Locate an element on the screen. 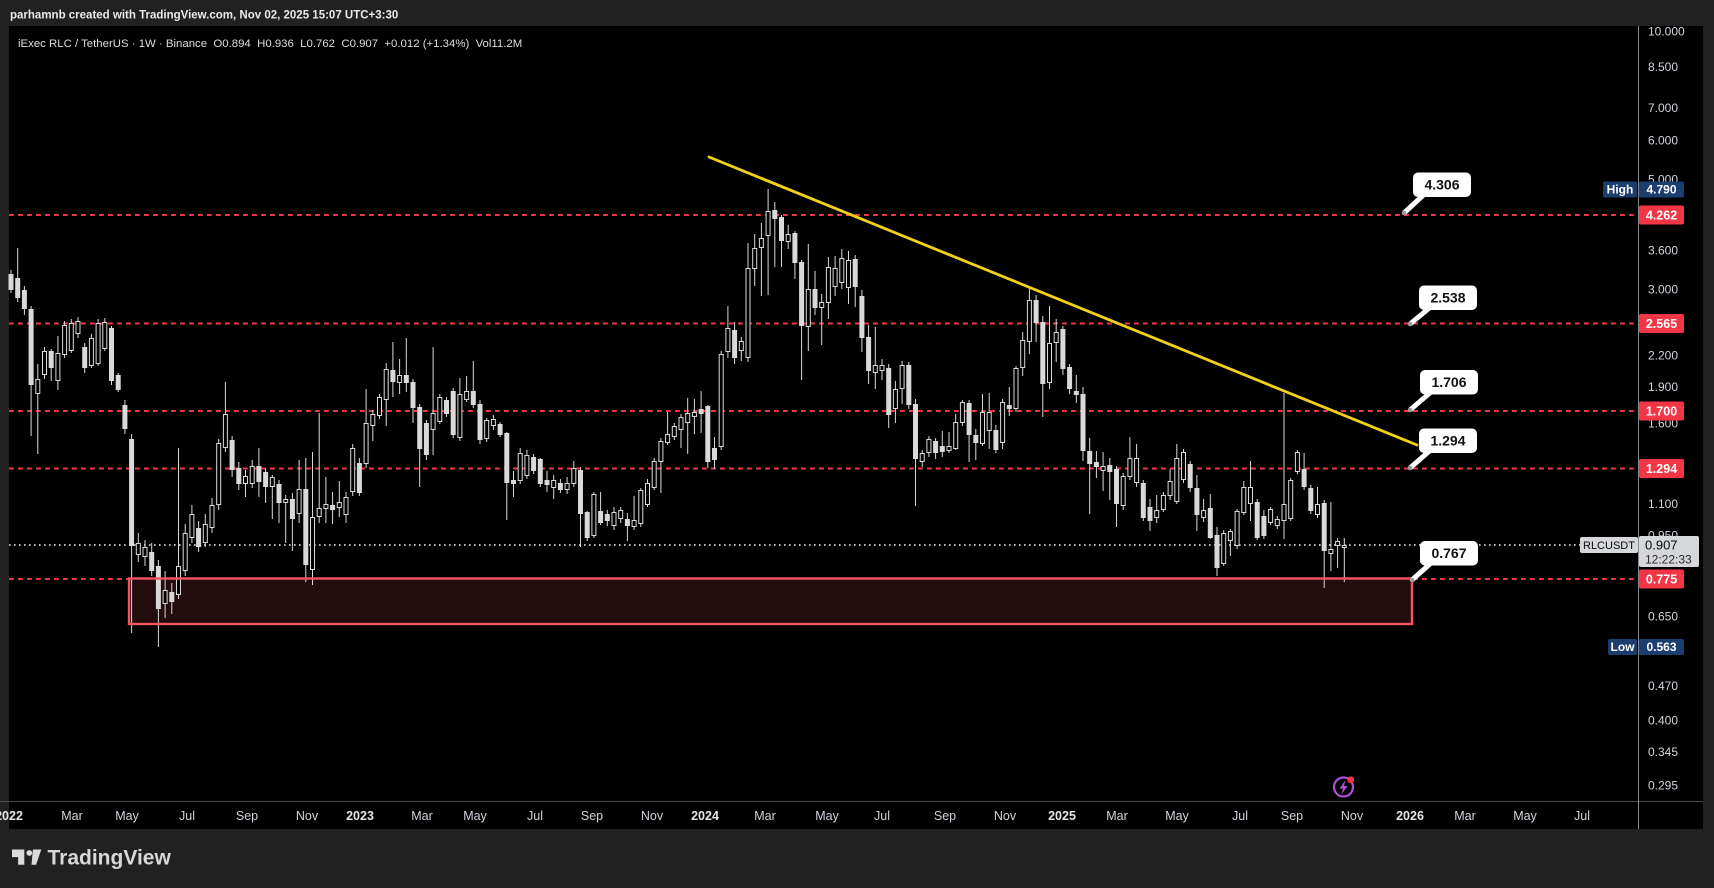  svg-text: 6.000 is located at coordinates (1663, 141).